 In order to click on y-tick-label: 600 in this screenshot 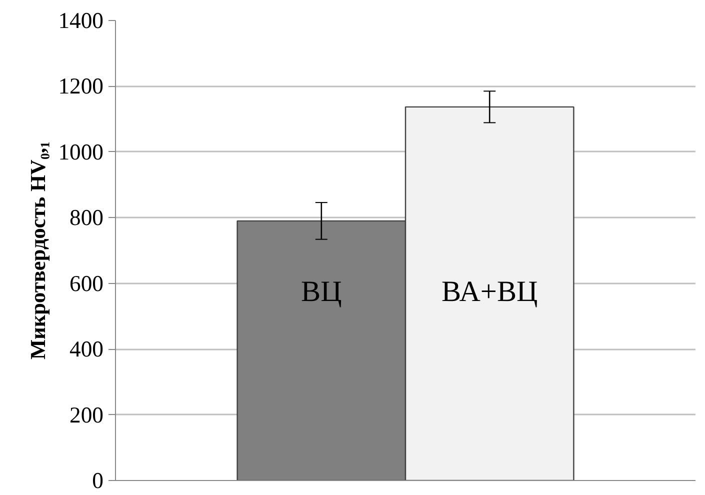, I will do `click(87, 283)`.